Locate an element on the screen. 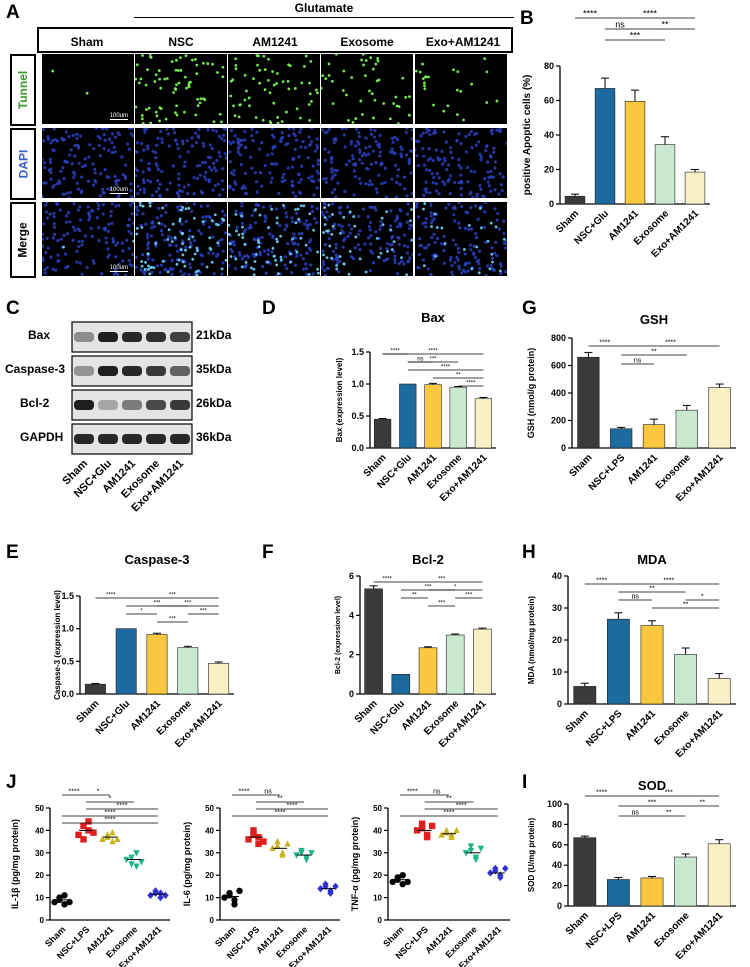 Image resolution: width=750 pixels, height=967 pixels. scale-bar: 100um is located at coordinates (118, 116).